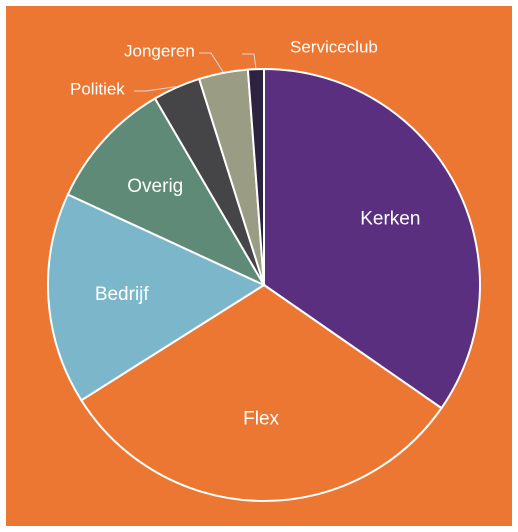 The width and height of the screenshot is (518, 532). I want to click on slice-label-jongeren: Jongeren, so click(159, 51).